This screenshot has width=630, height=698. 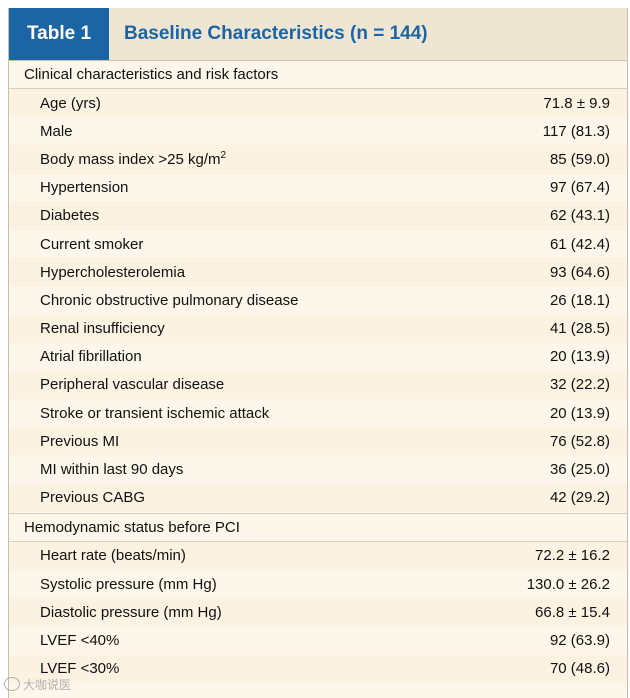 I want to click on row-label-text: Previous MI, so click(x=80, y=441).